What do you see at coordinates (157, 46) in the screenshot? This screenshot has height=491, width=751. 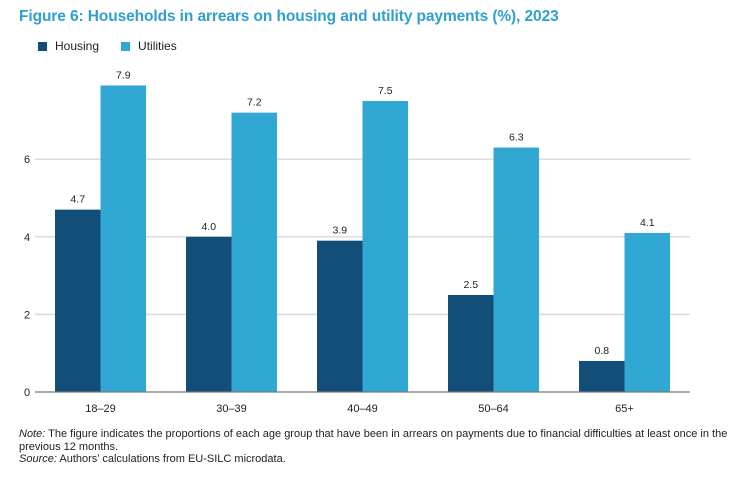 I see `legend-label-utilities: Utilities` at bounding box center [157, 46].